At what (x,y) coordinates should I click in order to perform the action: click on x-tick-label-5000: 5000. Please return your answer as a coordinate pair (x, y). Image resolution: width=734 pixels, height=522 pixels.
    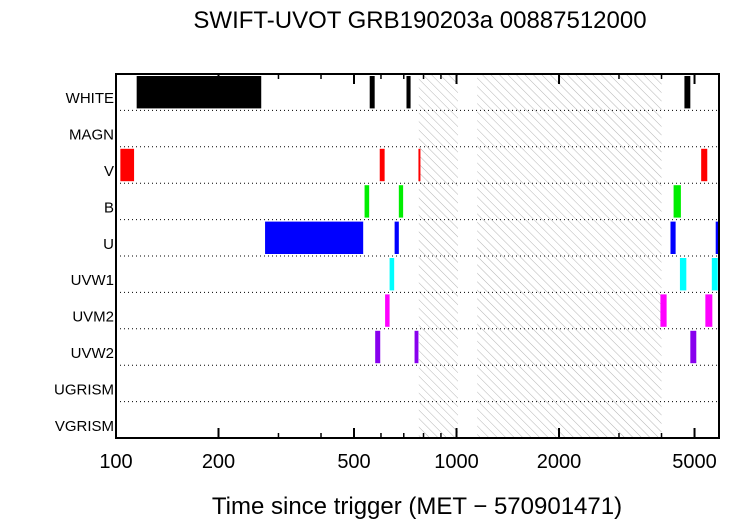
    Looking at the image, I should click on (694, 462).